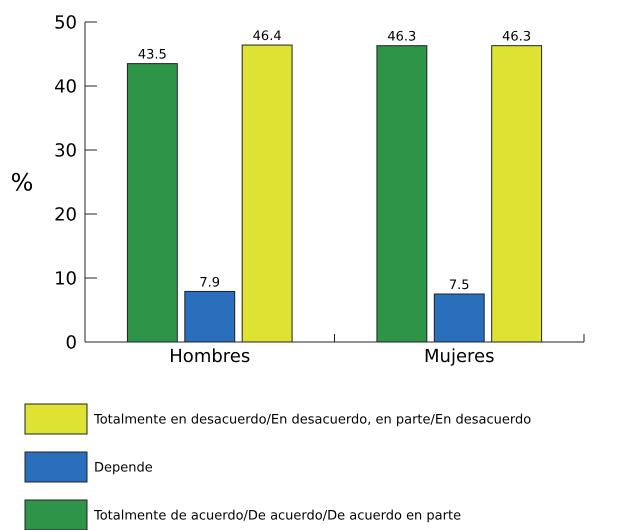 The height and width of the screenshot is (530, 632). What do you see at coordinates (152, 55) in the screenshot?
I see `data-label: 43.5` at bounding box center [152, 55].